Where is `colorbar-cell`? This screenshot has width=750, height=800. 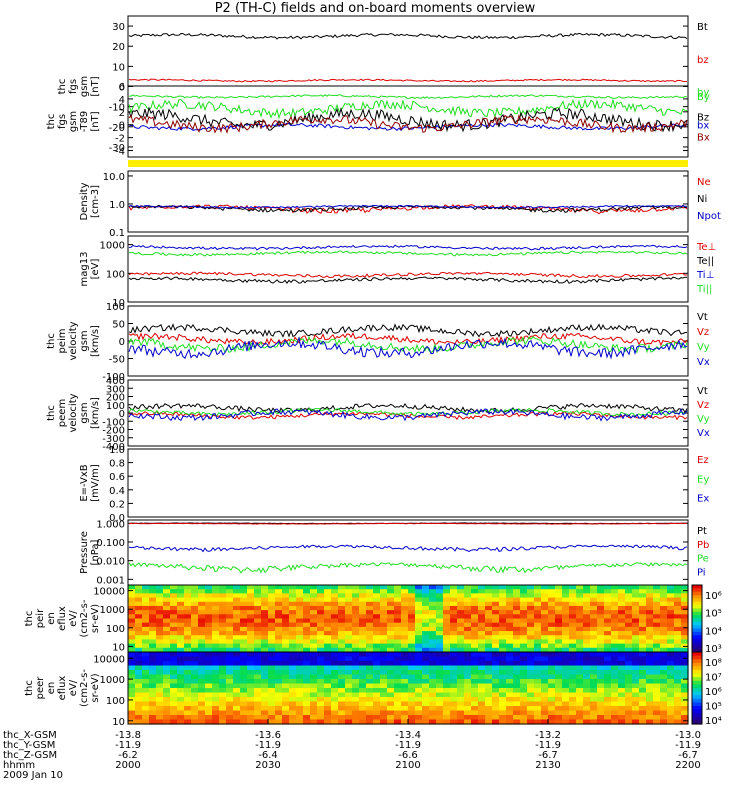
colorbar-cell is located at coordinates (697, 697).